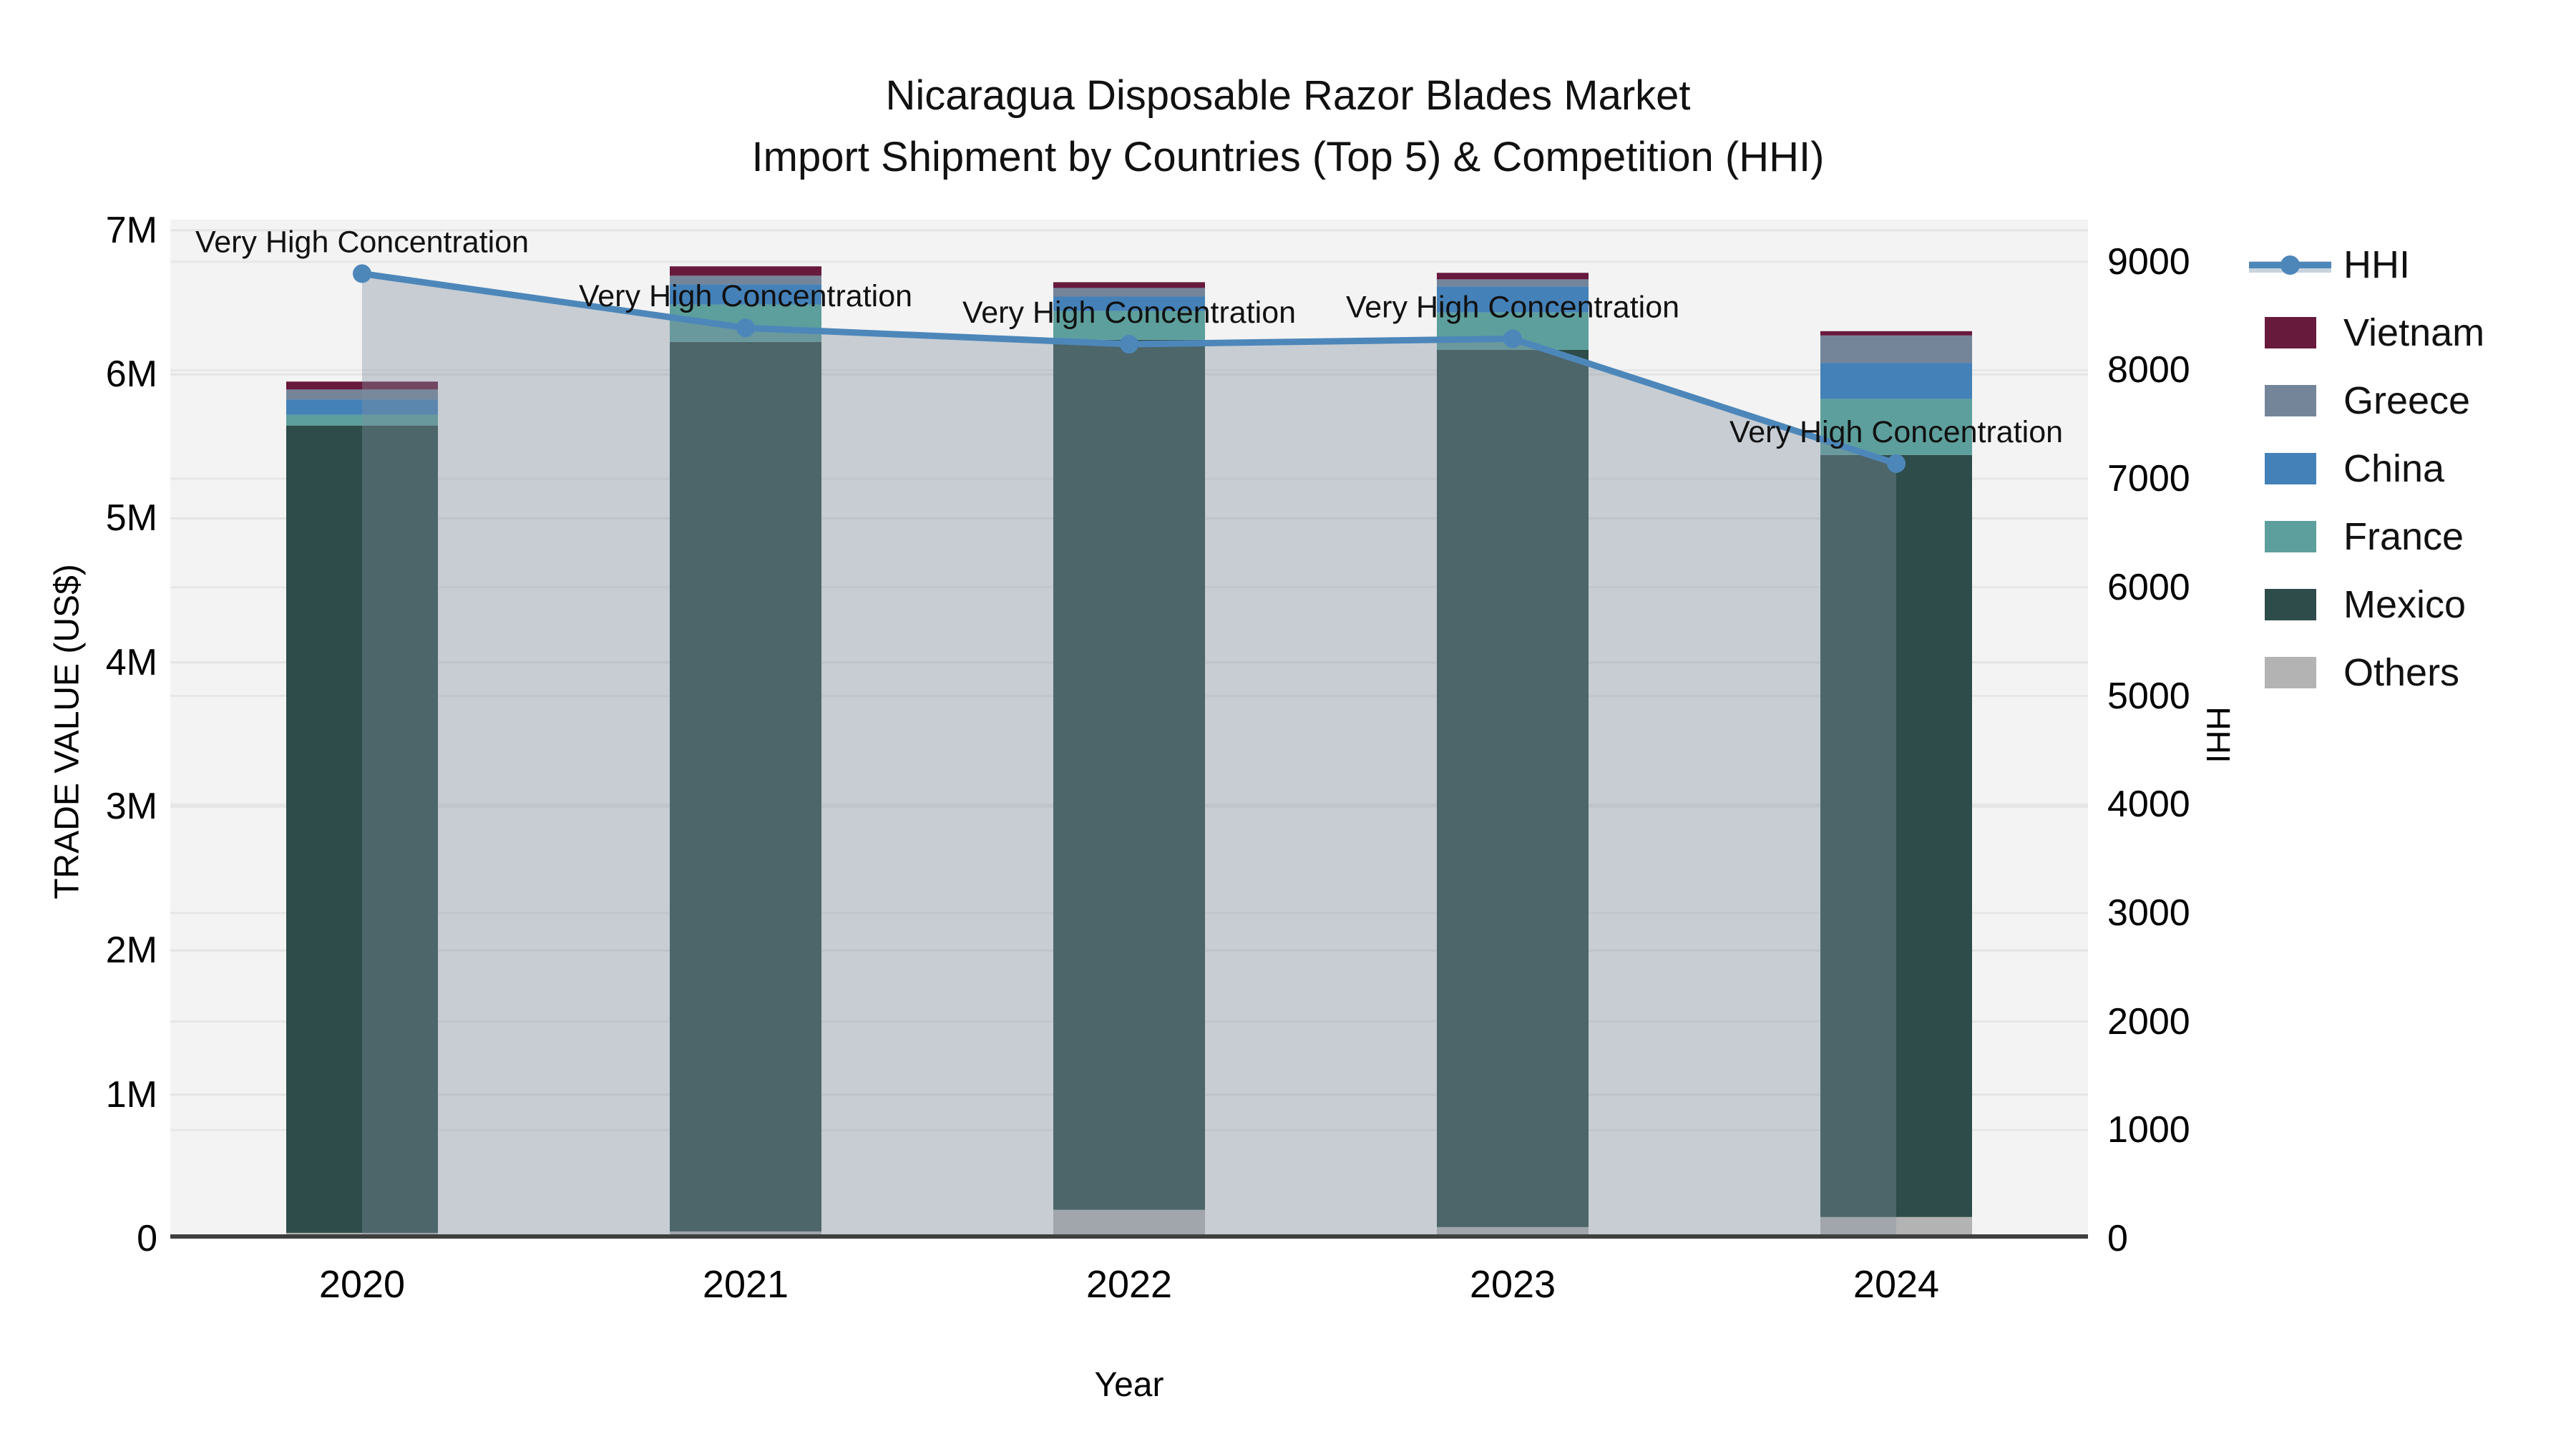 The height and width of the screenshot is (1449, 2576). What do you see at coordinates (131, 662) in the screenshot?
I see `left-tick-4M: 4M` at bounding box center [131, 662].